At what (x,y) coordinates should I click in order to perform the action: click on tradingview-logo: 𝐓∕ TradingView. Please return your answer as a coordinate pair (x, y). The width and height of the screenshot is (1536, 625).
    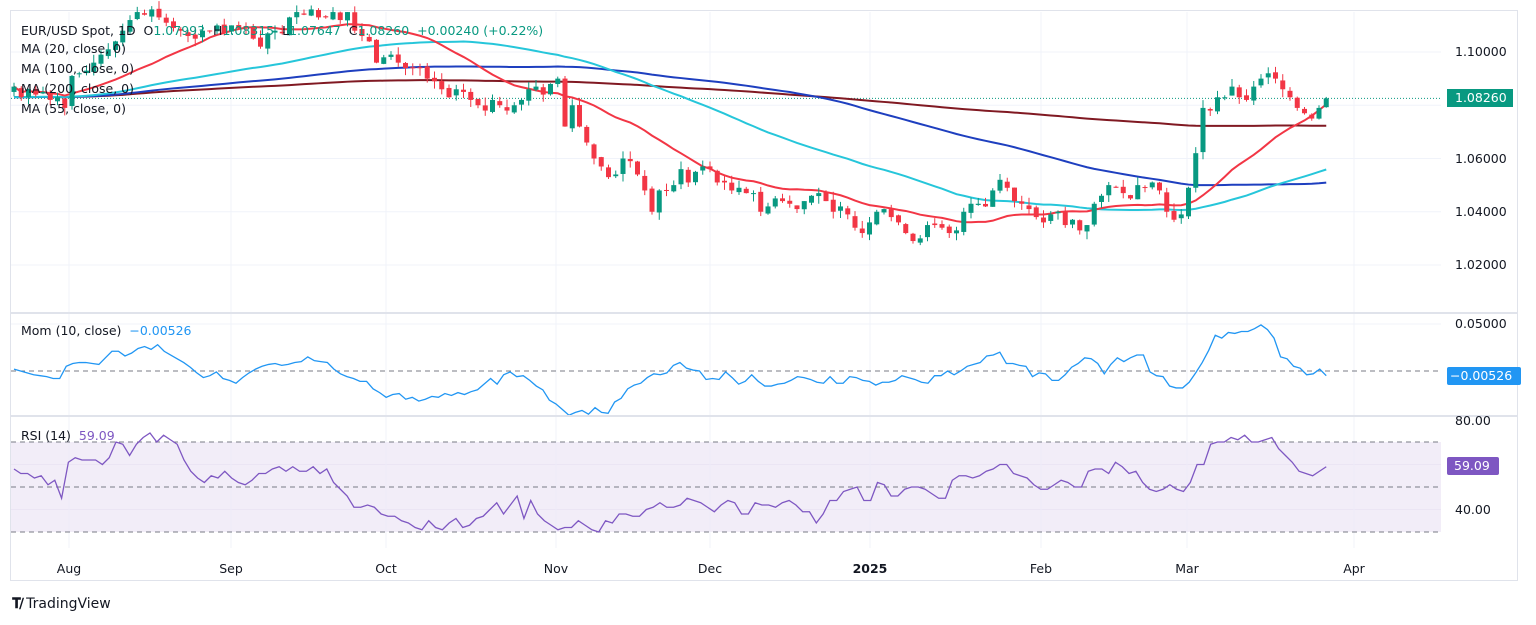
    Looking at the image, I should click on (61, 604).